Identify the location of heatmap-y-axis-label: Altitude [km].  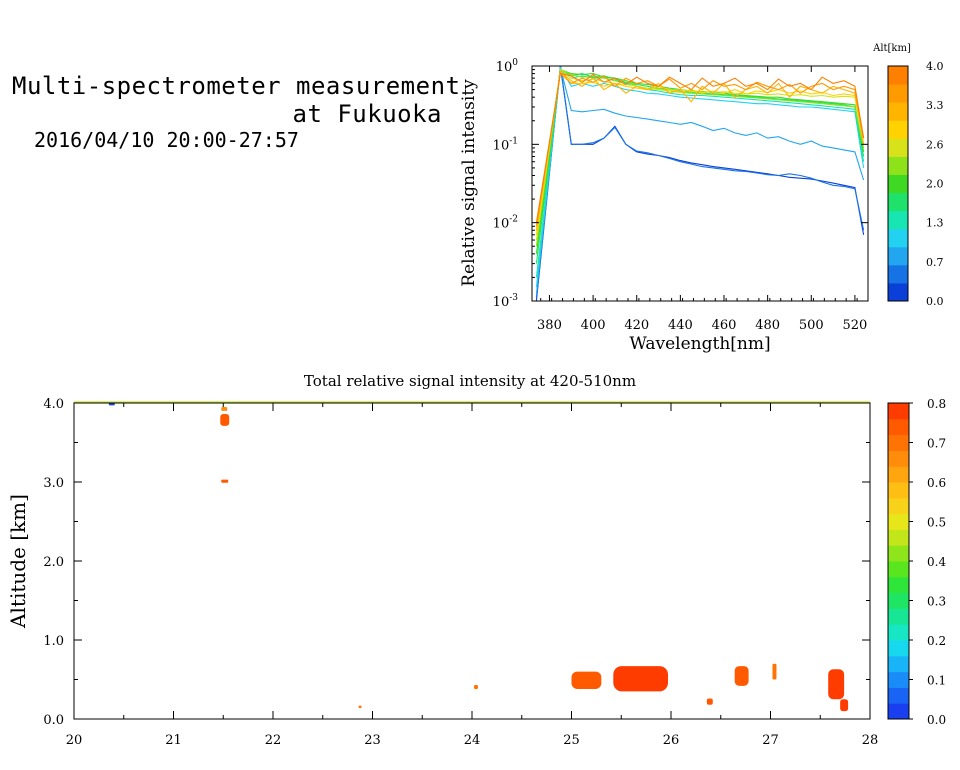
(18, 561).